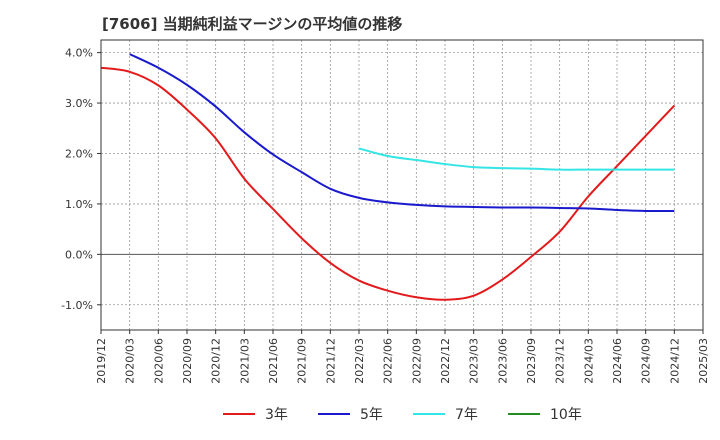  Describe the element at coordinates (77, 305) in the screenshot. I see `y-tick-label: -1.0%` at that location.